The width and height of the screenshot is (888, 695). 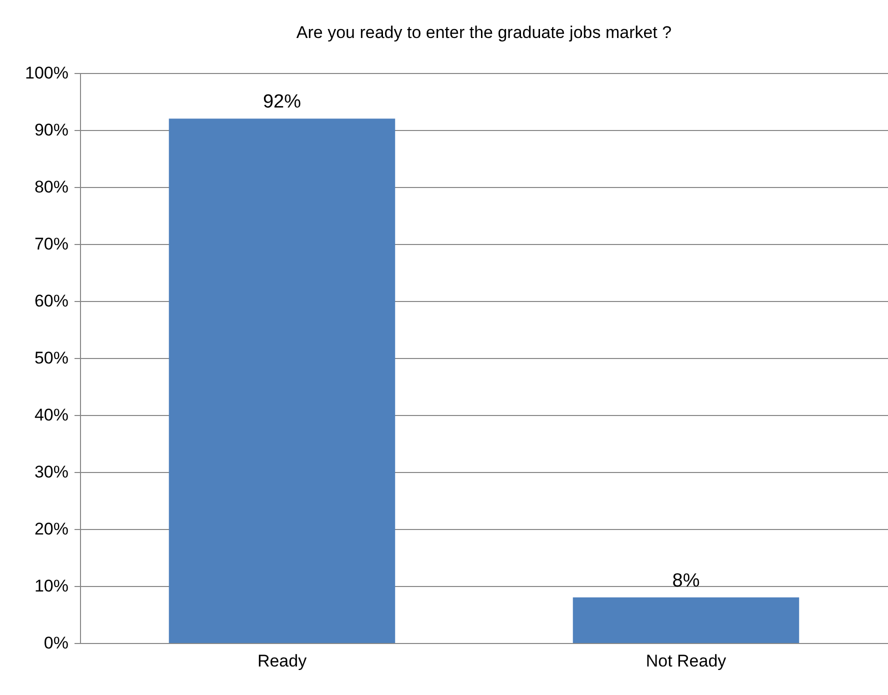 What do you see at coordinates (484, 32) in the screenshot?
I see `chart-title: Are you ready to enter the graduate jobs market ?` at bounding box center [484, 32].